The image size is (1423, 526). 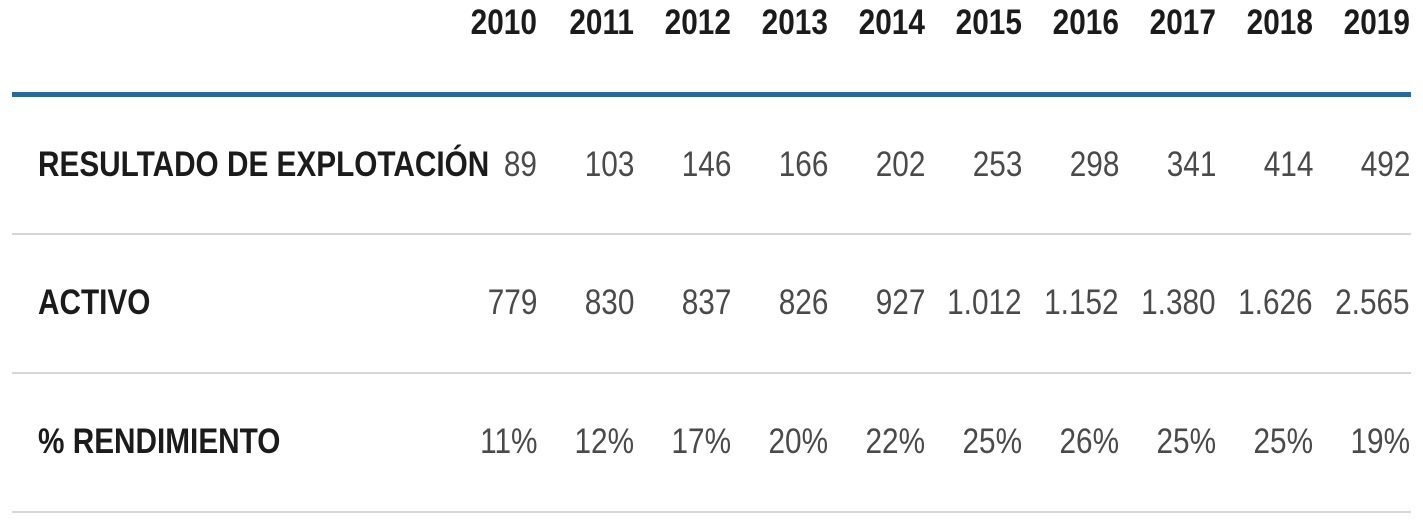 What do you see at coordinates (697, 22) in the screenshot?
I see `year-header-label: 2012` at bounding box center [697, 22].